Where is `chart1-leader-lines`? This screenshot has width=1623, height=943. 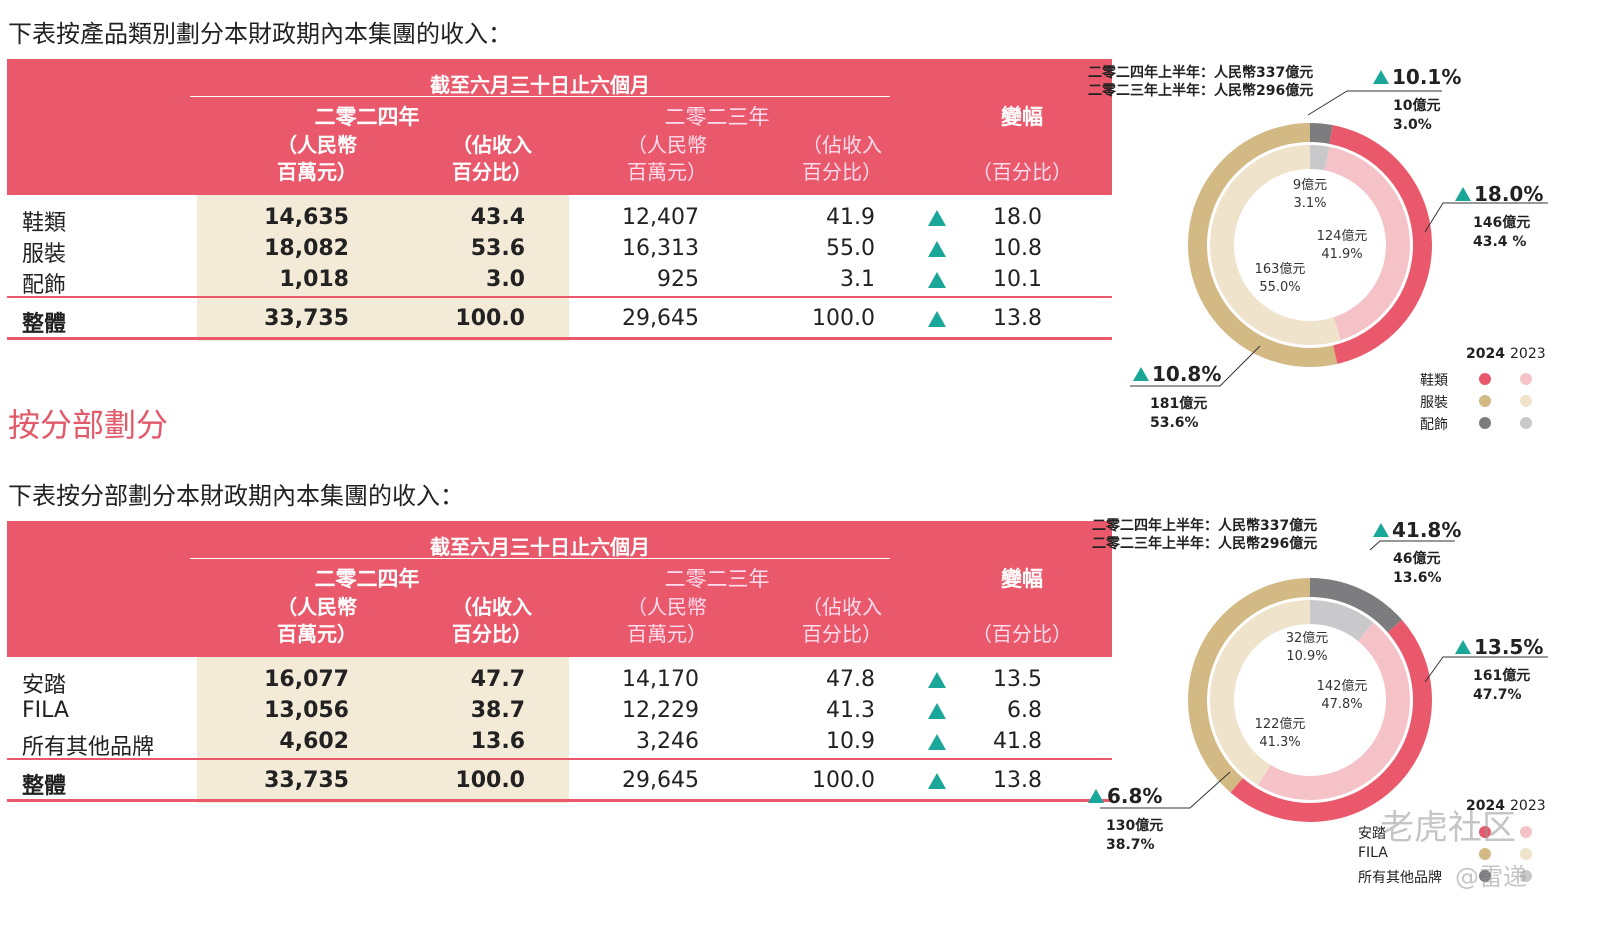 chart1-leader-lines is located at coordinates (1339, 238).